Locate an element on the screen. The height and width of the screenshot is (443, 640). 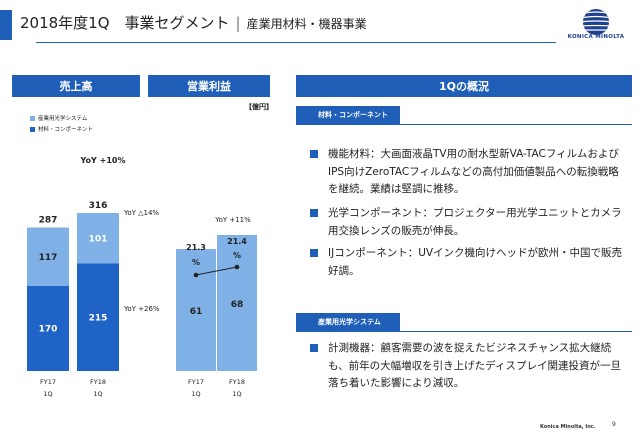
cat-sales-fy17-a: FY17 is located at coordinates (48, 382).